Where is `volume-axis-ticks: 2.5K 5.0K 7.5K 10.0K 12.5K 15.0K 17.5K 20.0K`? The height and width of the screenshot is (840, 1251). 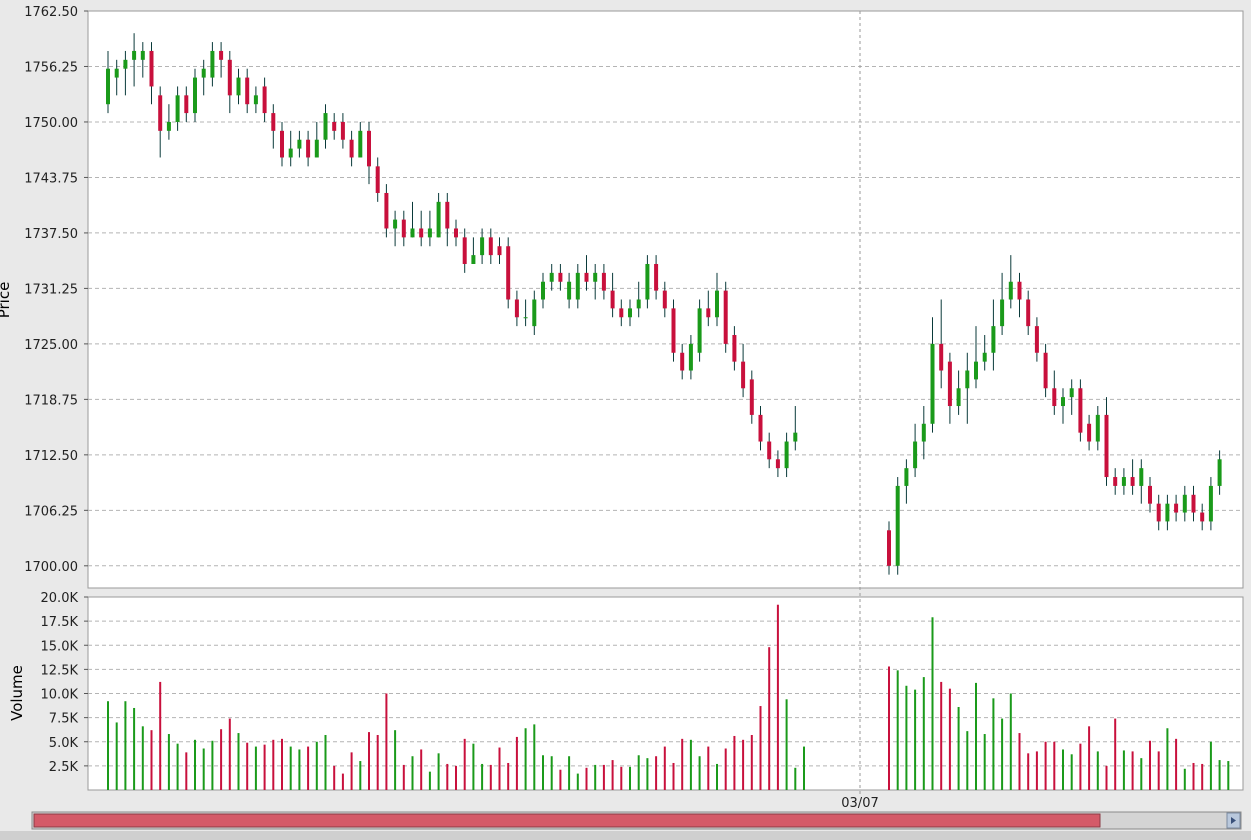 volume-axis-ticks: 2.5K 5.0K 7.5K 10.0K 12.5K 15.0K 17.5K 20.0K is located at coordinates (64, 683).